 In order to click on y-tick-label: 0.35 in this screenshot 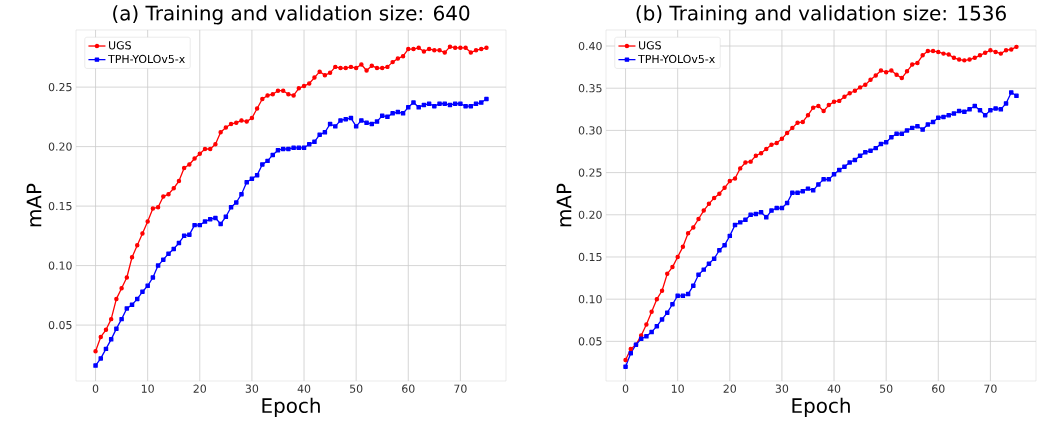, I will do `click(590, 88)`.